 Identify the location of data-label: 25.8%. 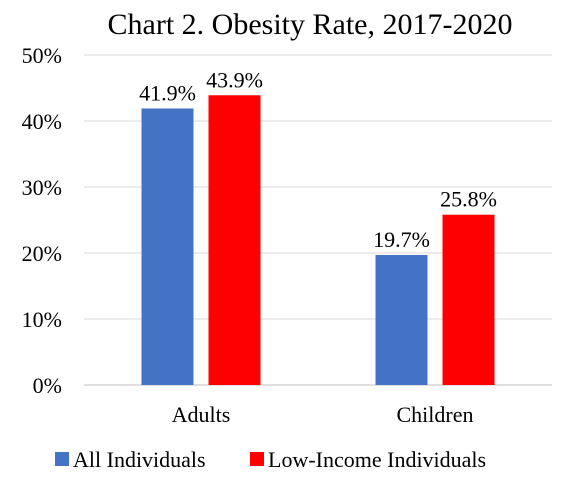
(468, 199).